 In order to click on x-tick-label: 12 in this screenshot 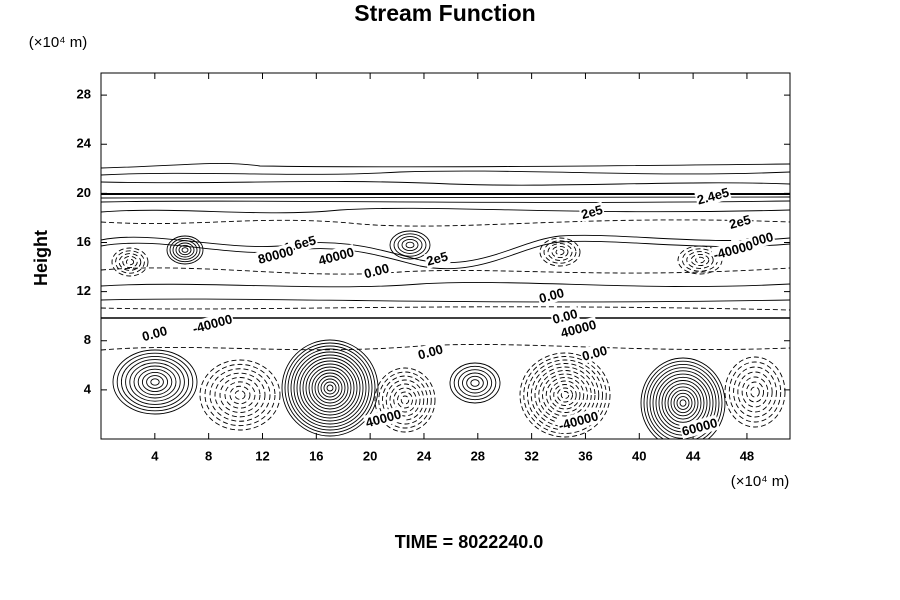, I will do `click(262, 455)`.